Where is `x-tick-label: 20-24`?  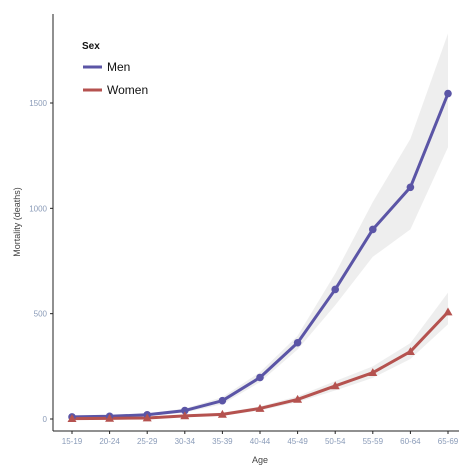
x-tick-label: 20-24 is located at coordinates (109, 441).